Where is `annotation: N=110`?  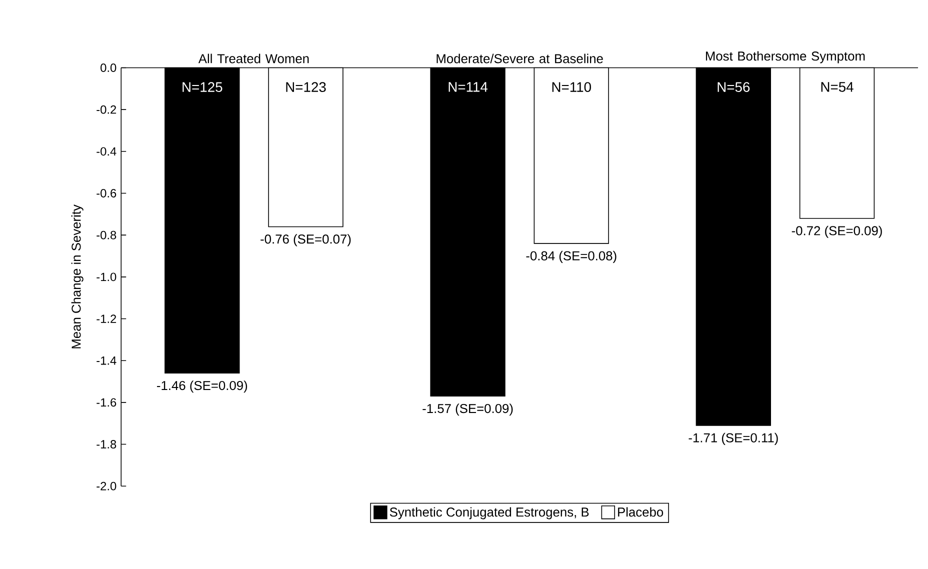 annotation: N=110 is located at coordinates (571, 87).